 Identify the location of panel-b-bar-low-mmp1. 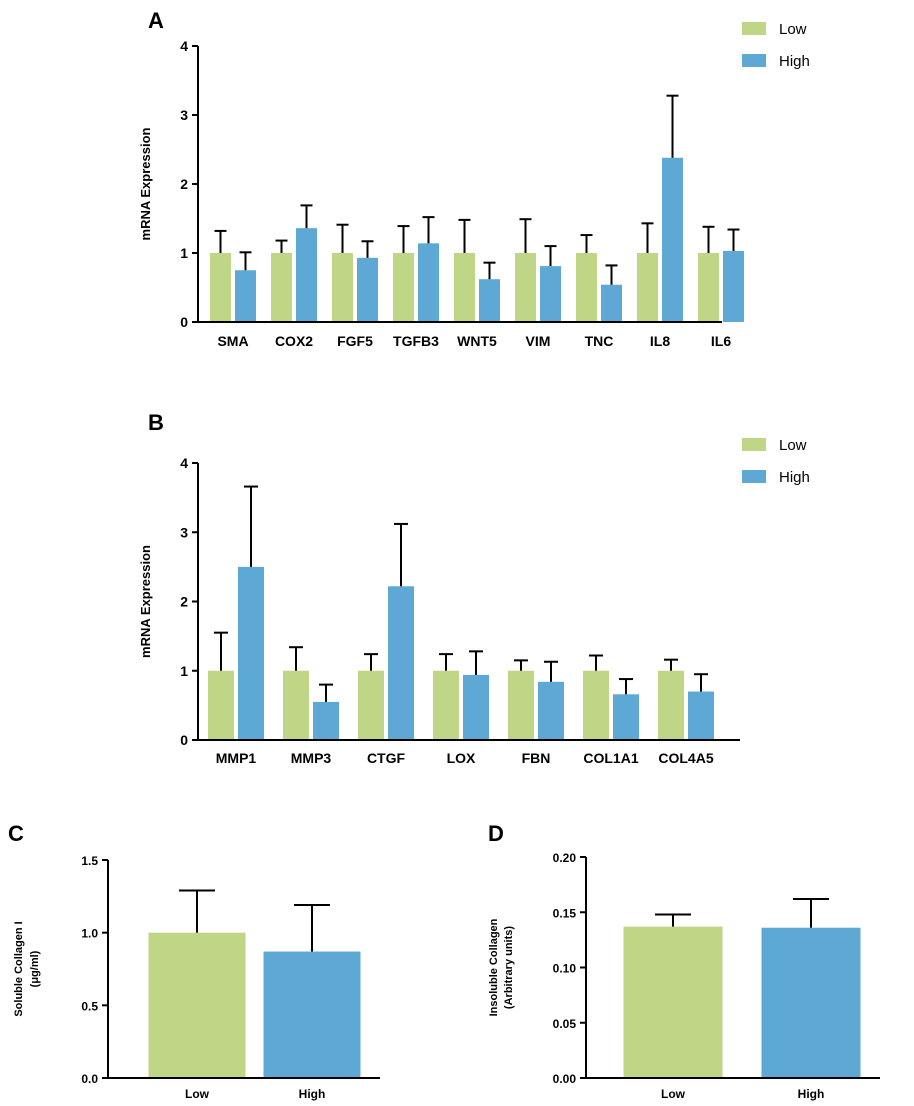
(221, 705).